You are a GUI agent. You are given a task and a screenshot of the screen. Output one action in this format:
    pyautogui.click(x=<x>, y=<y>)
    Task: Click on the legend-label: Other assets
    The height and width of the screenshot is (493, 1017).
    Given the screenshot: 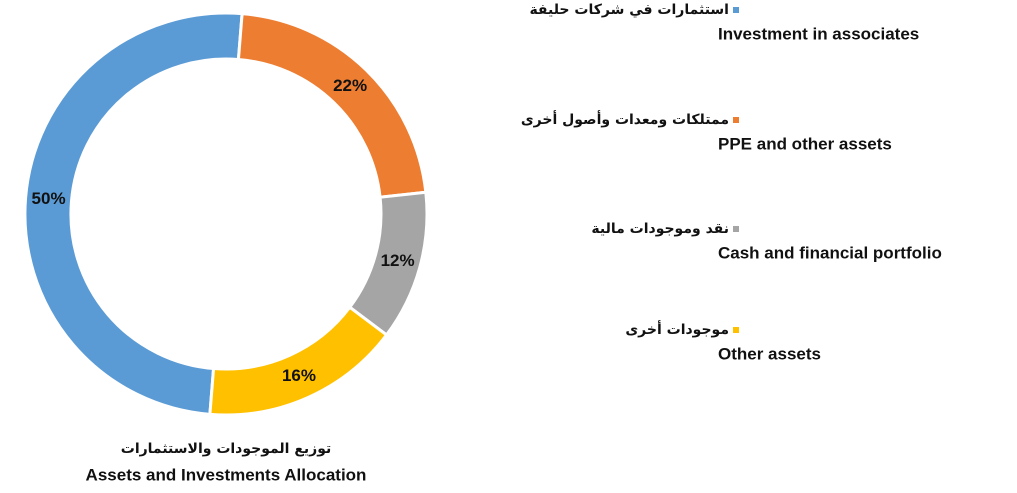 What is the action you would take?
    pyautogui.click(x=769, y=353)
    